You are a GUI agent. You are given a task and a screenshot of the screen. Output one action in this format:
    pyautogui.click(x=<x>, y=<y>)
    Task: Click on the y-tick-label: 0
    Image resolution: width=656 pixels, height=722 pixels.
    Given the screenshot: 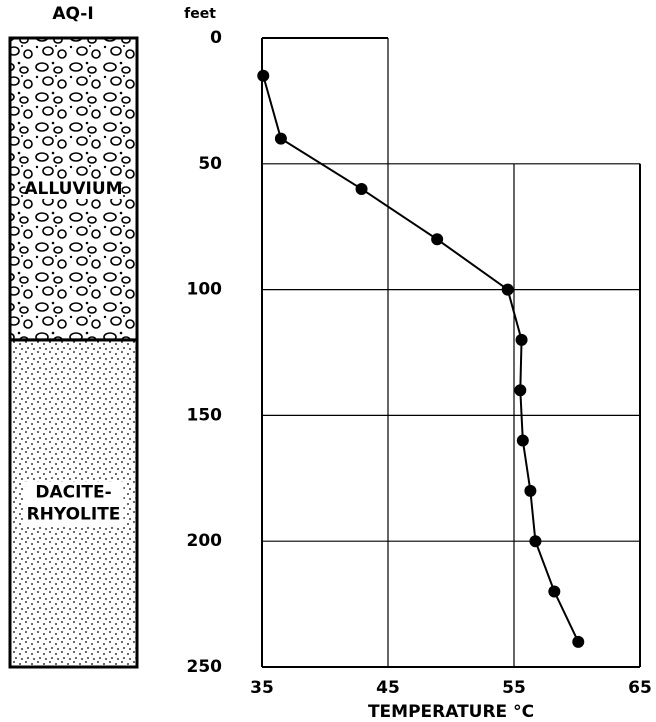 What is the action you would take?
    pyautogui.click(x=216, y=38)
    